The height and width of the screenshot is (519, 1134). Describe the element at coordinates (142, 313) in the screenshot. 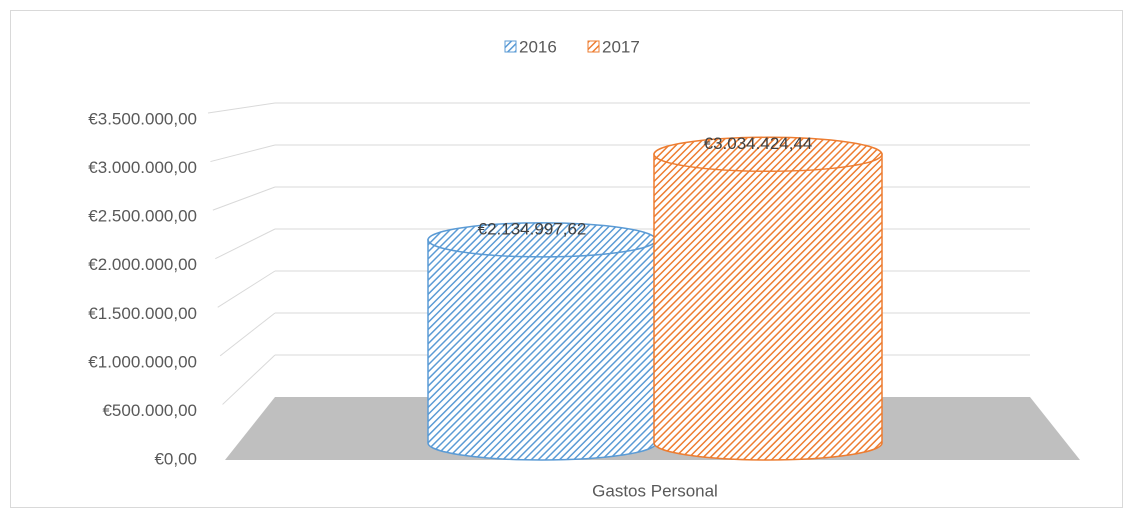

I see `y-tick-label: €1.500.000,00` at that location.